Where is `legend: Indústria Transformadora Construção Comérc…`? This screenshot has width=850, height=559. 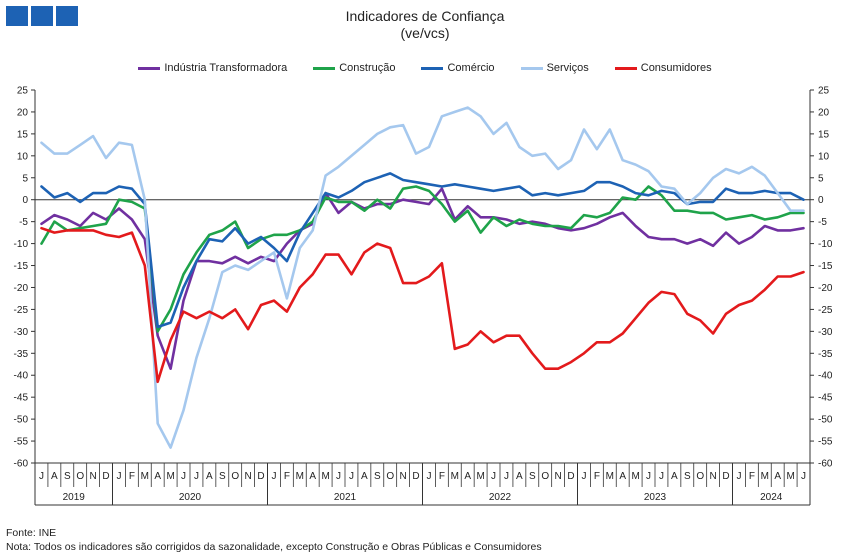 legend: Indústria Transformadora Construção Comérc… is located at coordinates (425, 68).